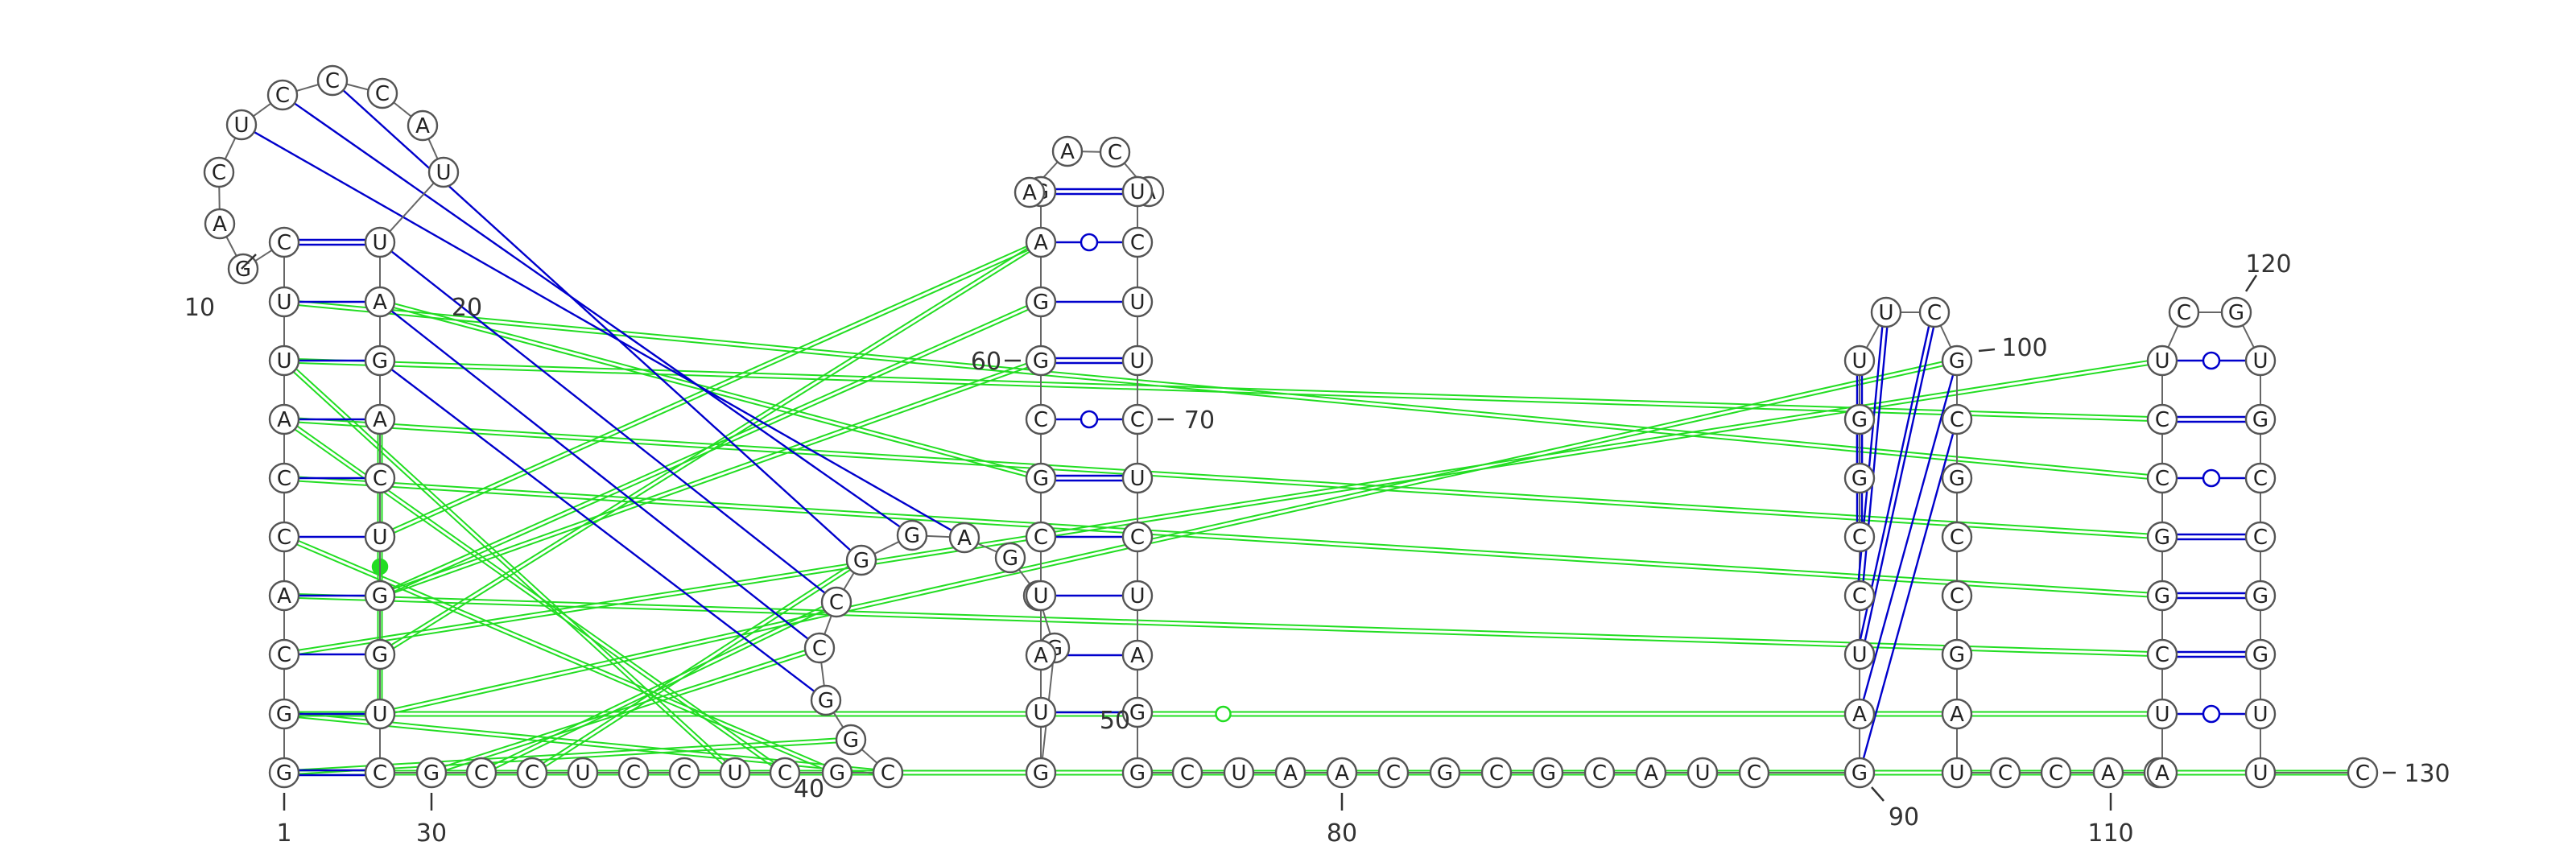 The height and width of the screenshot is (854, 2576). I want to click on pseudoknot-pair-line, so click(608, 422).